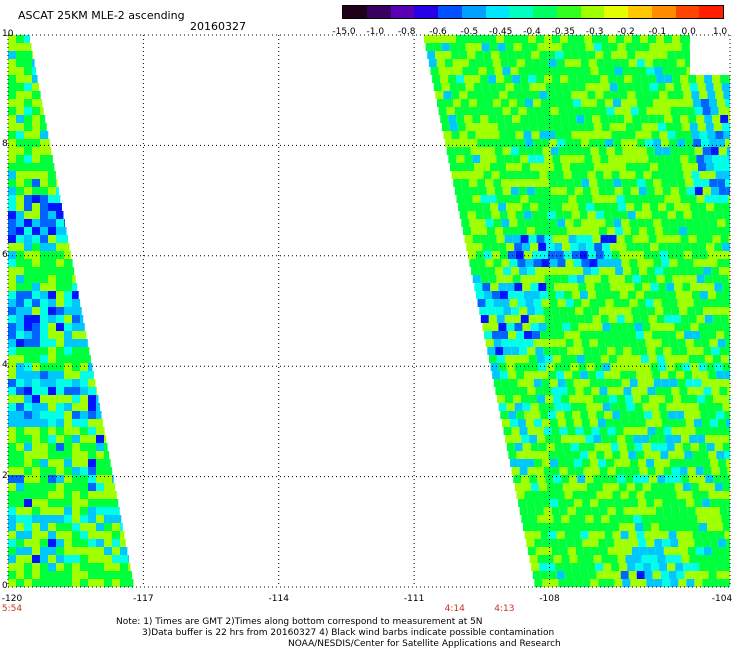 The image size is (740, 650). What do you see at coordinates (5, 586) in the screenshot?
I see `latitude-label: 0` at bounding box center [5, 586].